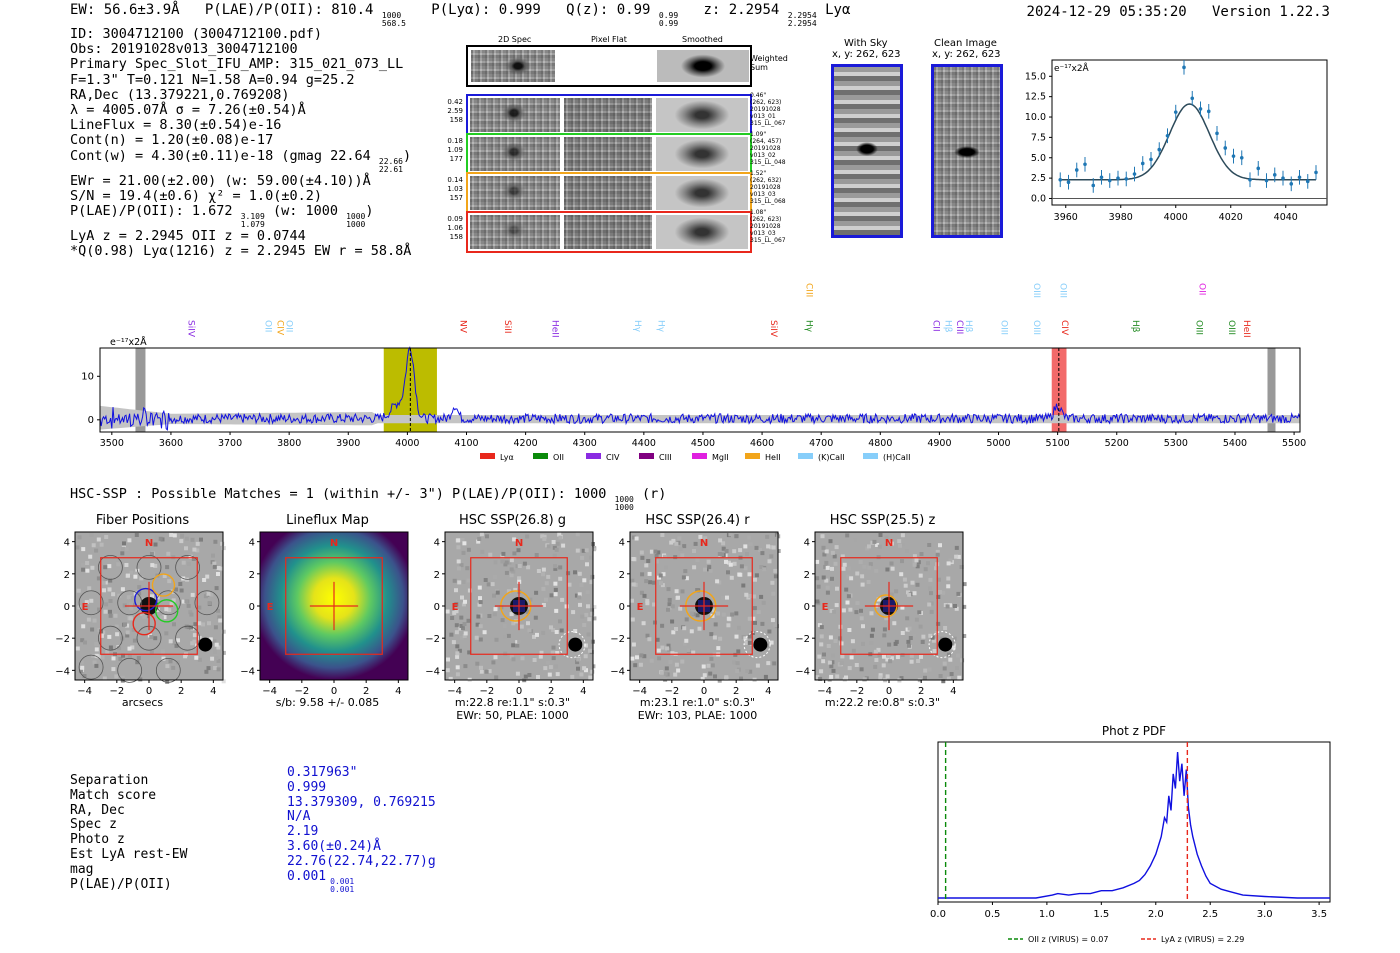 The width and height of the screenshot is (1400, 953). I want to click on match-value: 13.379309, 0.769215, so click(361, 802).